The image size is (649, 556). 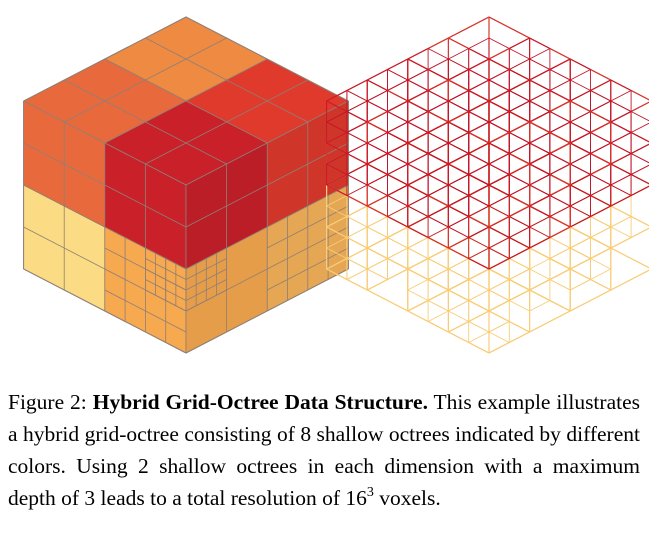 I want to click on caption-title: Hybrid Grid-Octree Data Structure., so click(x=260, y=402).